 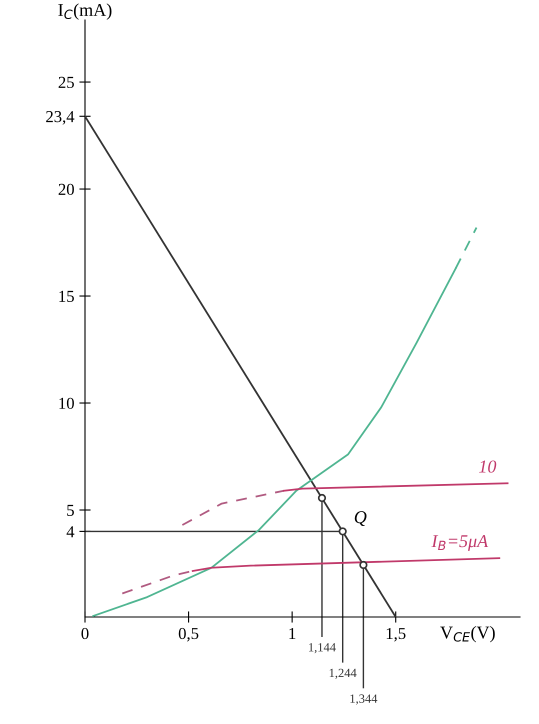 What do you see at coordinates (70, 510) in the screenshot?
I see `y-tick-label: 5` at bounding box center [70, 510].